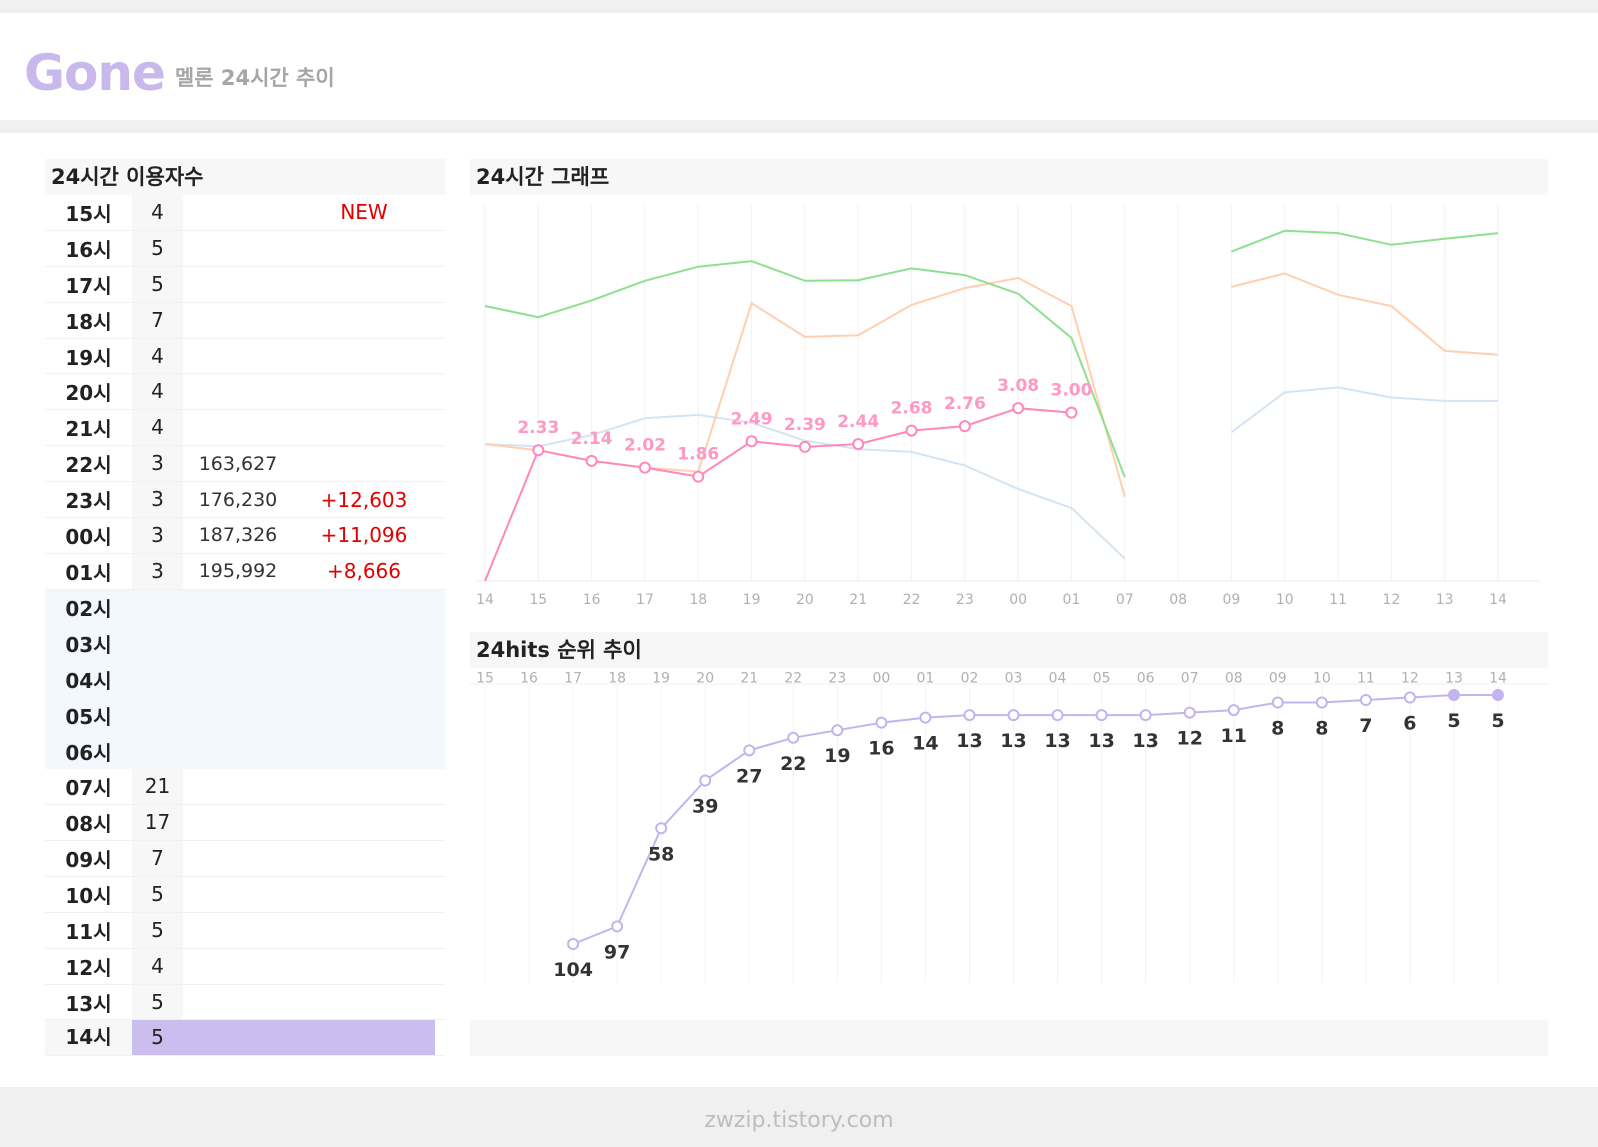 Image resolution: width=1598 pixels, height=1147 pixels. I want to click on hour-cell: 07시, so click(88, 788).